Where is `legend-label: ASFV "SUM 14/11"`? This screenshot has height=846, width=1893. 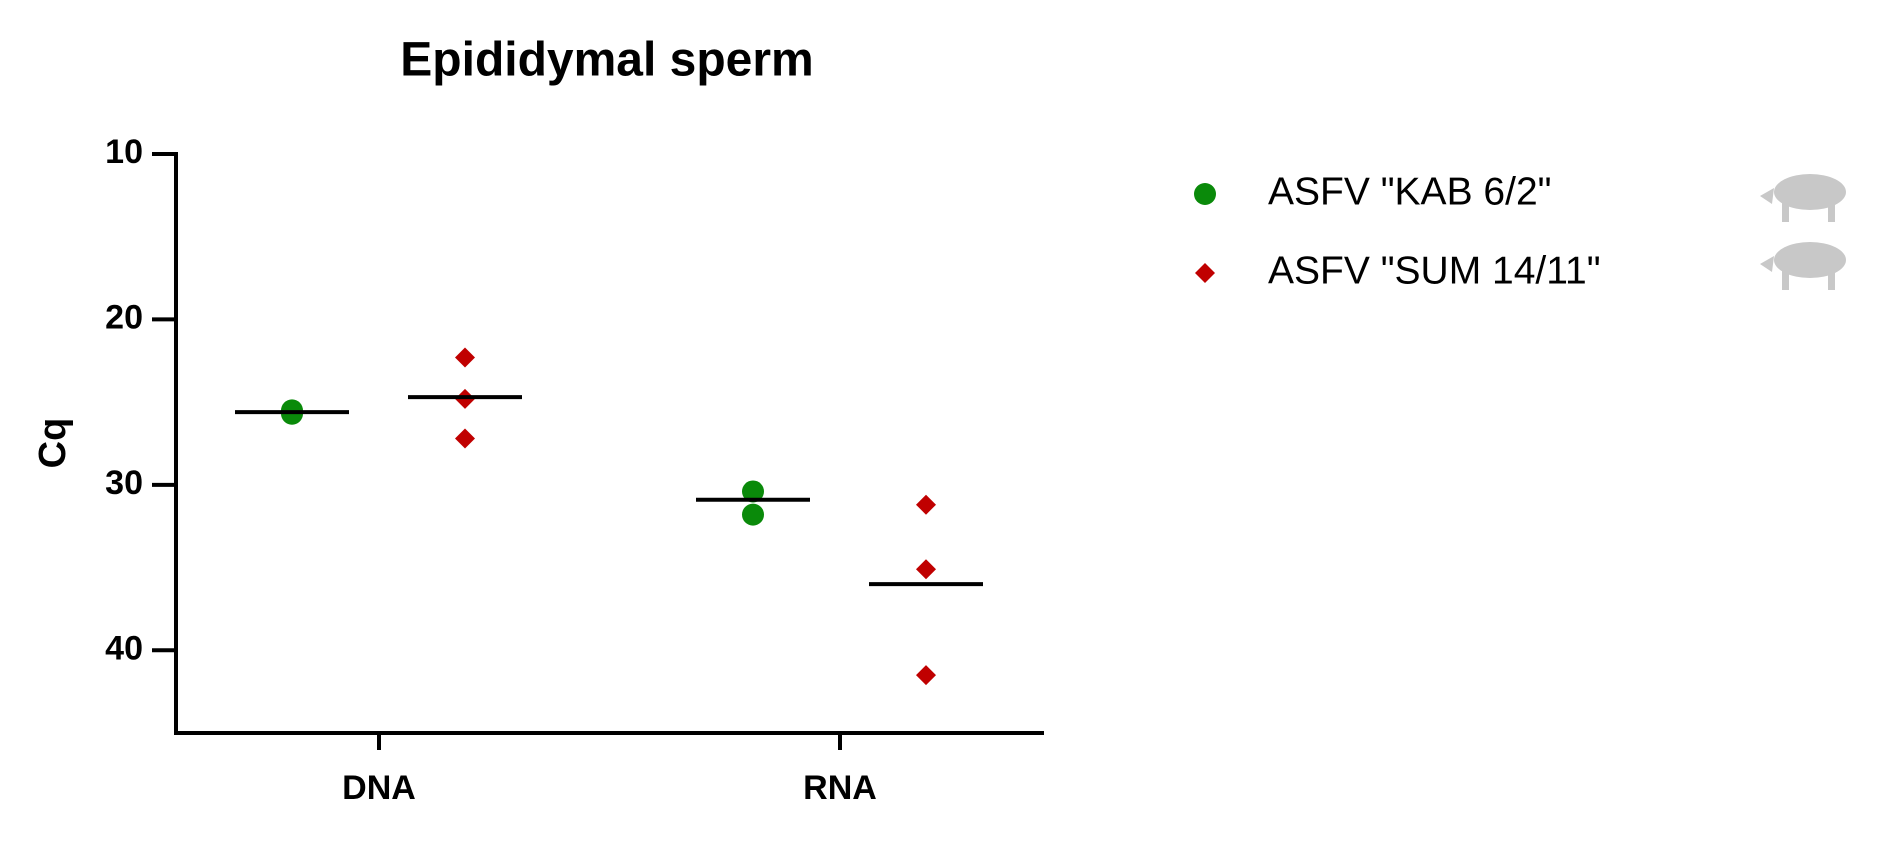 legend-label: ASFV "SUM 14/11" is located at coordinates (1434, 270).